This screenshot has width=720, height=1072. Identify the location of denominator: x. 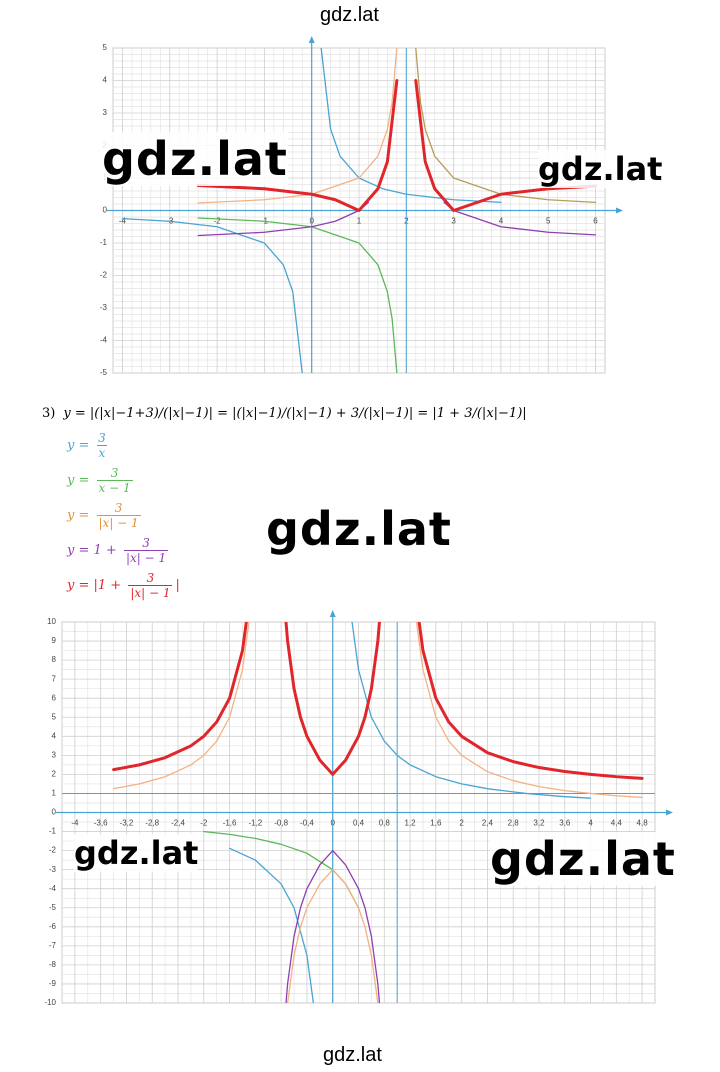
(102, 452).